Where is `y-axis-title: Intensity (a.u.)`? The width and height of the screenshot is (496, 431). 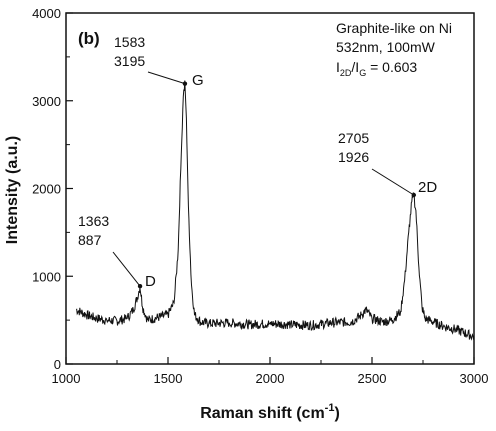
y-axis-title: Intensity (a.u.) is located at coordinates (12, 190).